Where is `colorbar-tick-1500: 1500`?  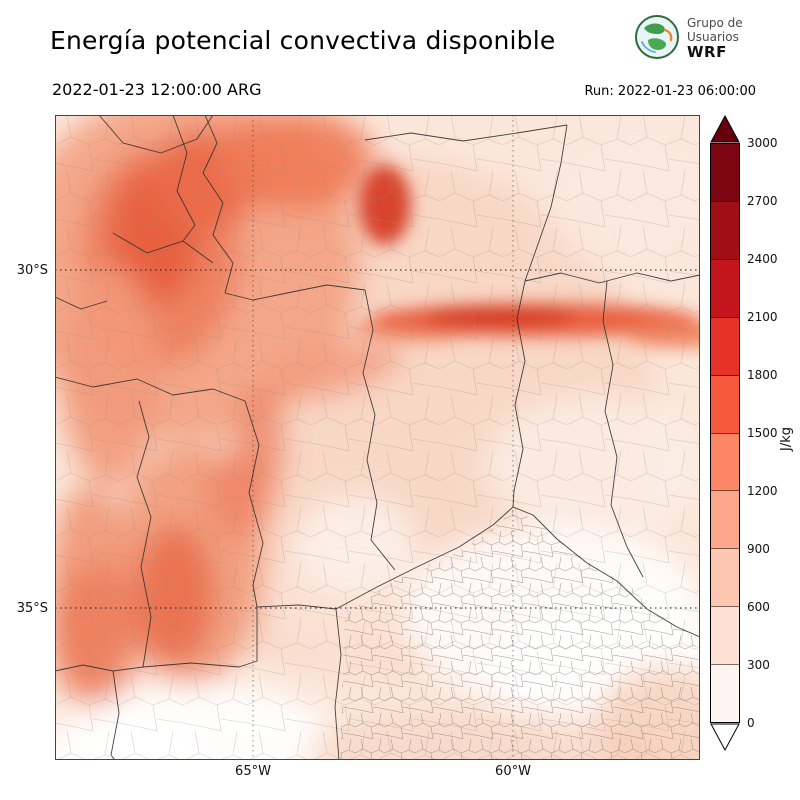 colorbar-tick-1500: 1500 is located at coordinates (762, 433).